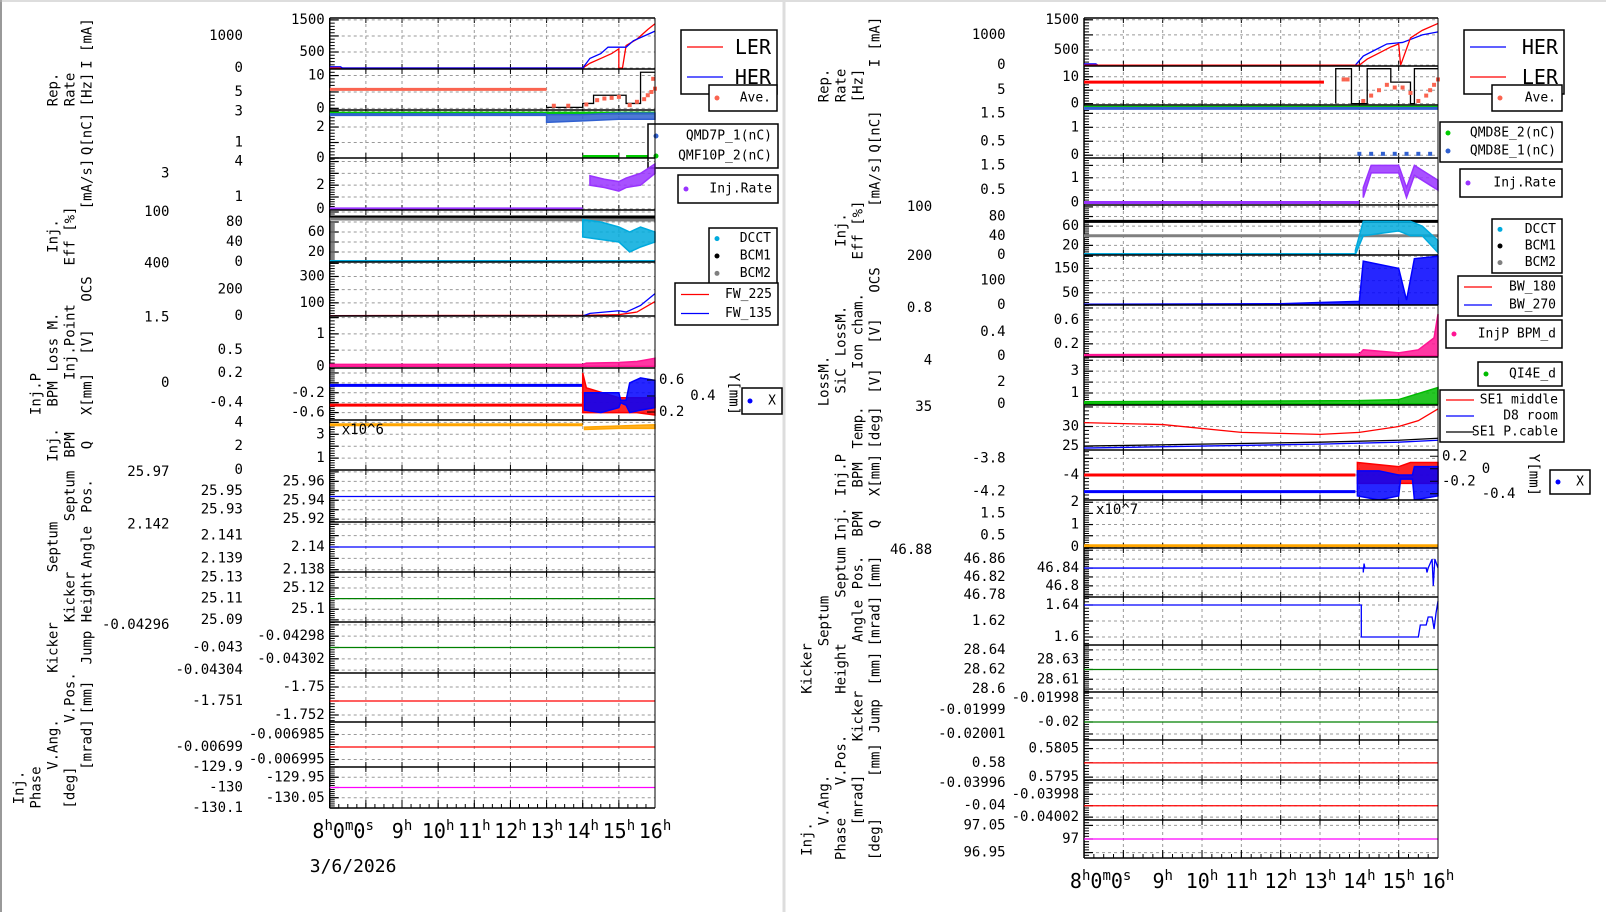 Image resolution: width=1606 pixels, height=912 pixels. What do you see at coordinates (234, 242) in the screenshot?
I see `y-tick-label: 40` at bounding box center [234, 242].